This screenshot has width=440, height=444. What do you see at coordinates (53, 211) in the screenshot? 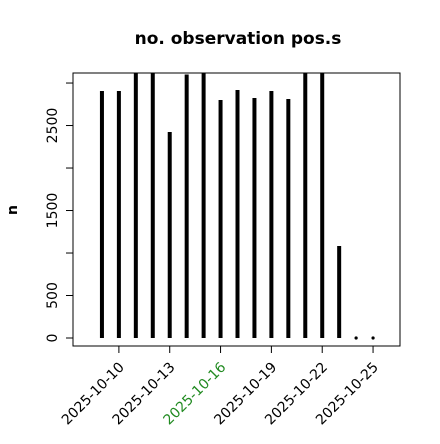
I see `y-tick-label: 1500` at bounding box center [53, 211].